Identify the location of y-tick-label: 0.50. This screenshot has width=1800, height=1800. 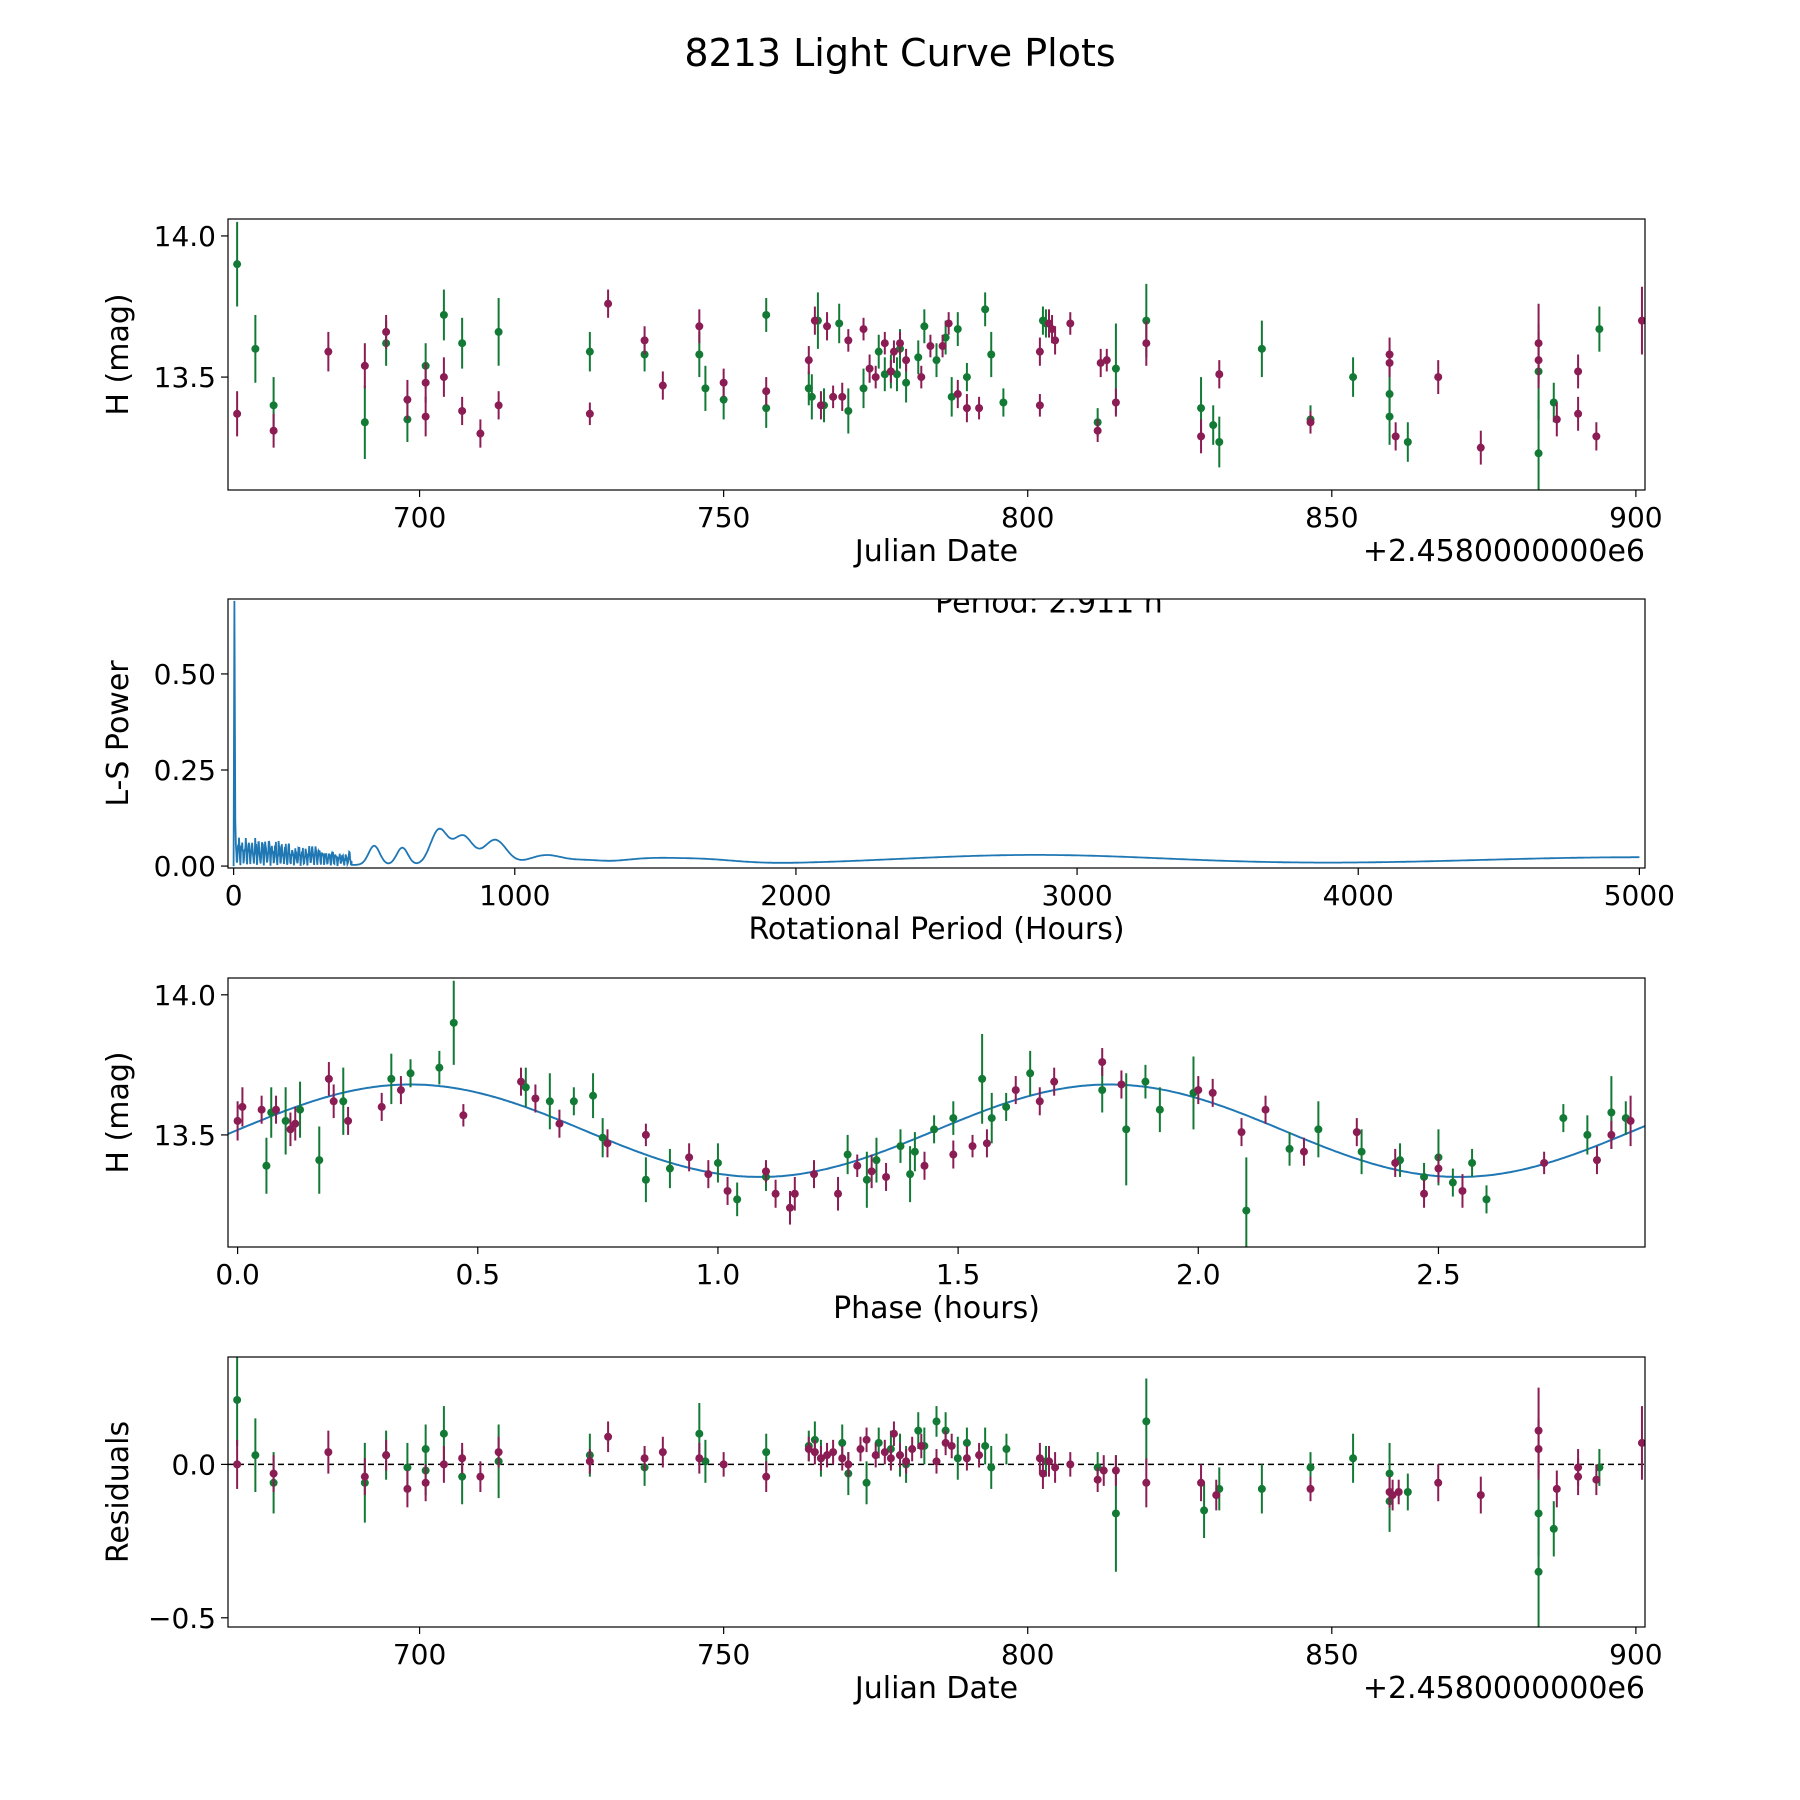
(185, 674).